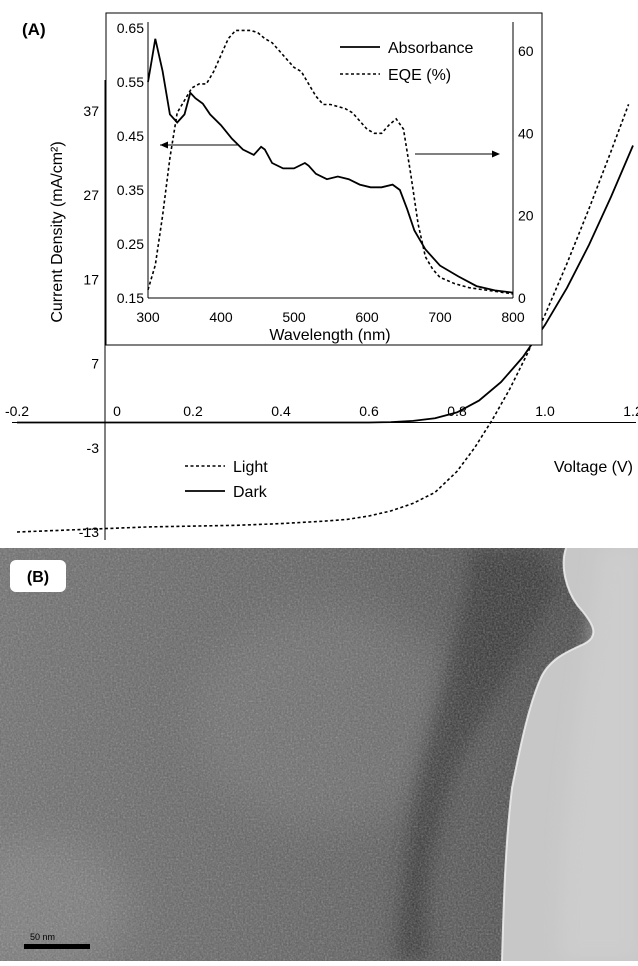 Image resolution: width=638 pixels, height=966 pixels. Describe the element at coordinates (522, 298) in the screenshot. I see `inset-right-tick-label: 0` at that location.